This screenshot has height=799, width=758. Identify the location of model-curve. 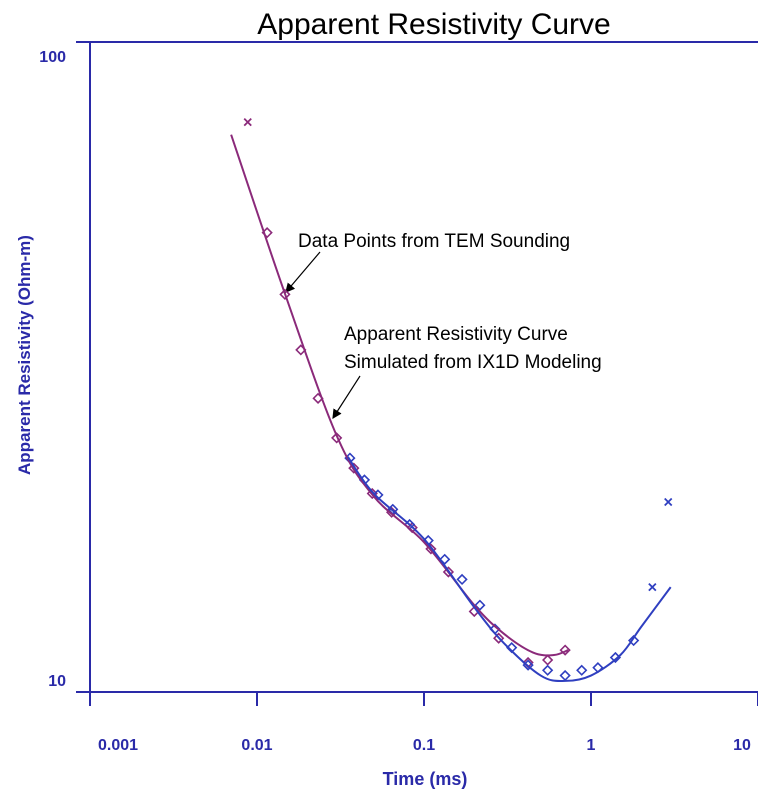
(509, 569).